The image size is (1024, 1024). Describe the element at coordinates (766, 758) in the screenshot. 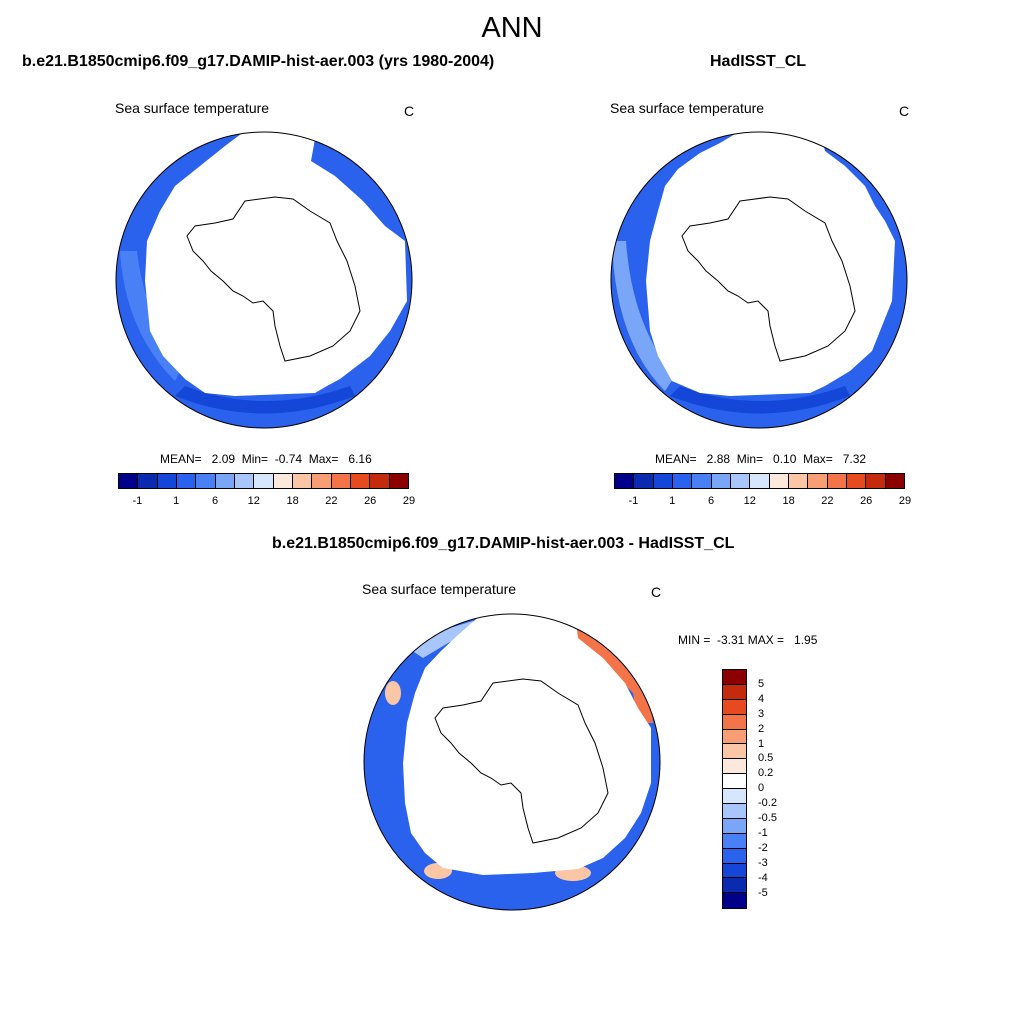

I see `colorbar-tick-label: 0.5` at that location.